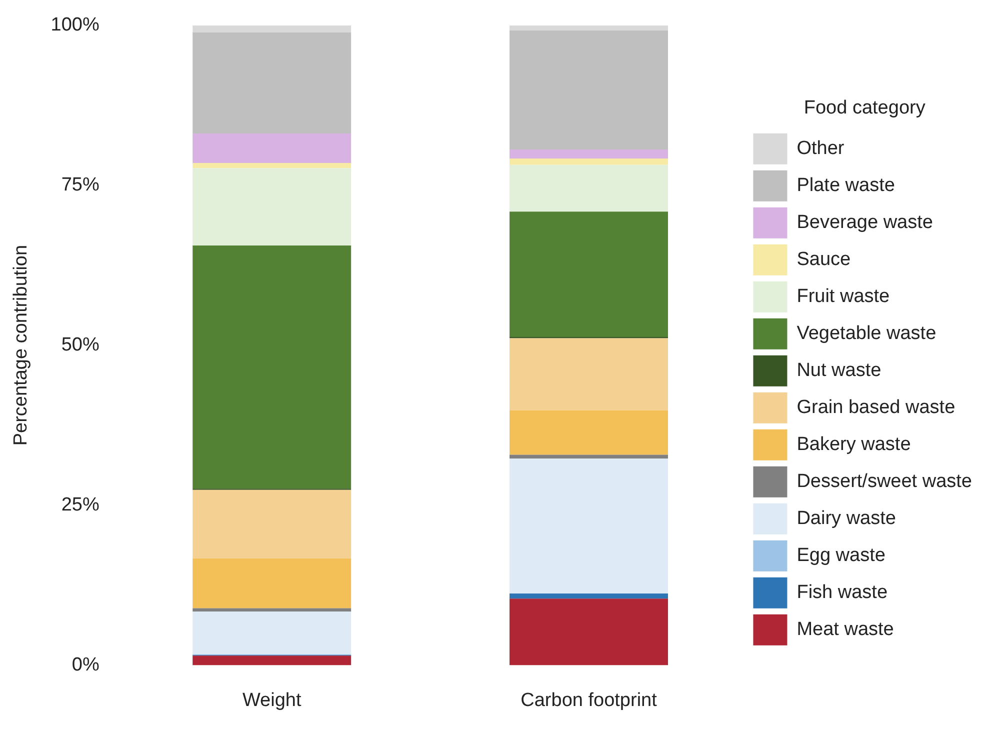  What do you see at coordinates (589, 700) in the screenshot?
I see `x-tick-label: Carbon footprint` at bounding box center [589, 700].